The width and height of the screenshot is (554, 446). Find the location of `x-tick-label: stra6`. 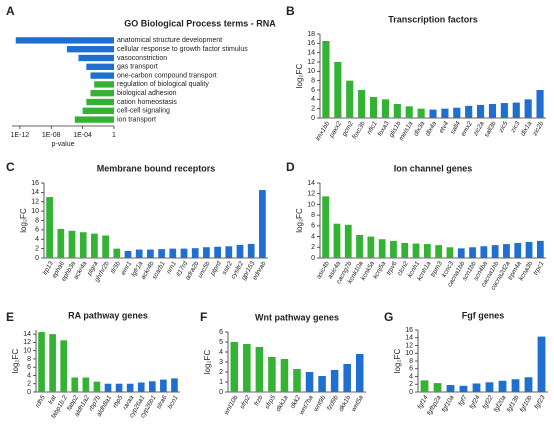

x-tick-label: stra6 is located at coordinates (161, 402).